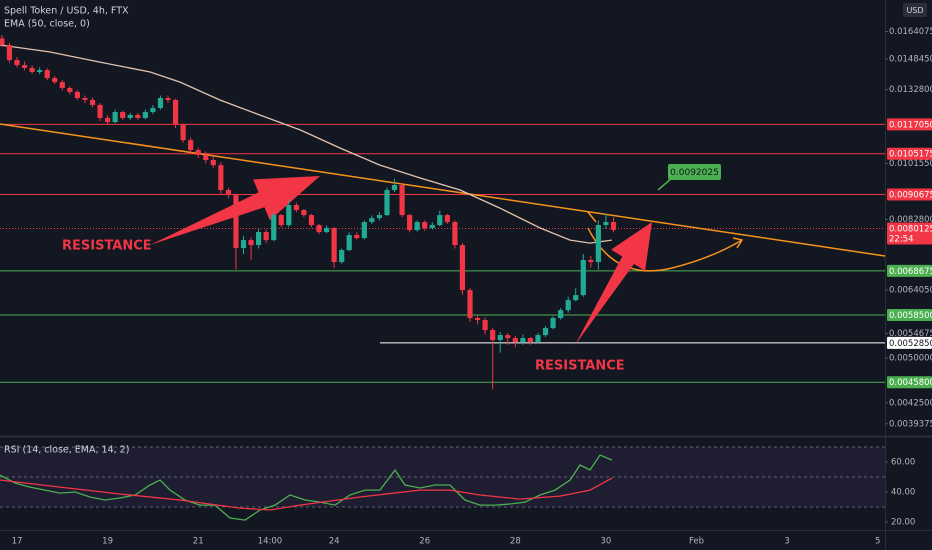  What do you see at coordinates (606, 542) in the screenshot?
I see `x-tick-label: 30` at bounding box center [606, 542].